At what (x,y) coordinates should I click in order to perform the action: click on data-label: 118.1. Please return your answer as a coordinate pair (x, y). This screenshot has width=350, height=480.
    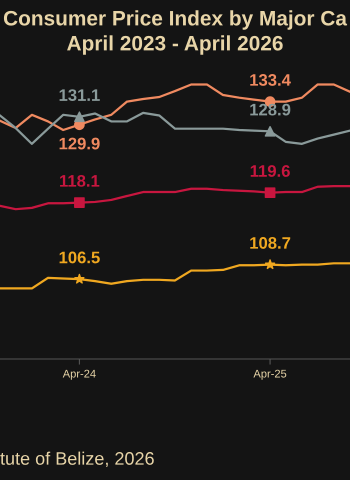
    Looking at the image, I should click on (80, 181).